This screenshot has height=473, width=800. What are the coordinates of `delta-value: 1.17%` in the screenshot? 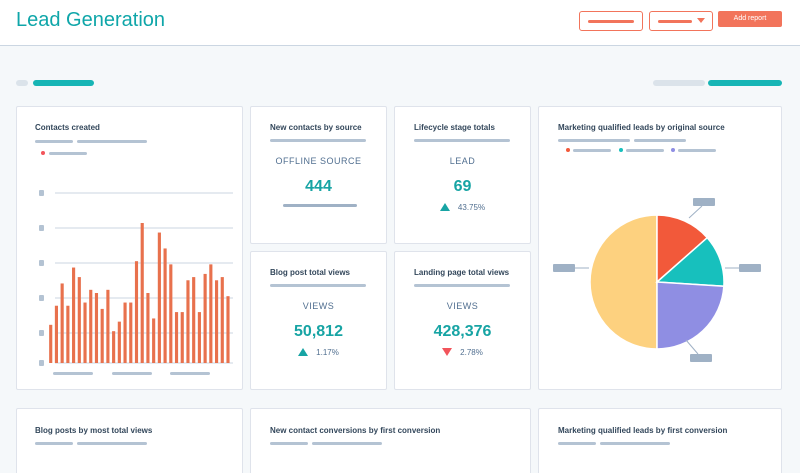 It's located at (327, 352).